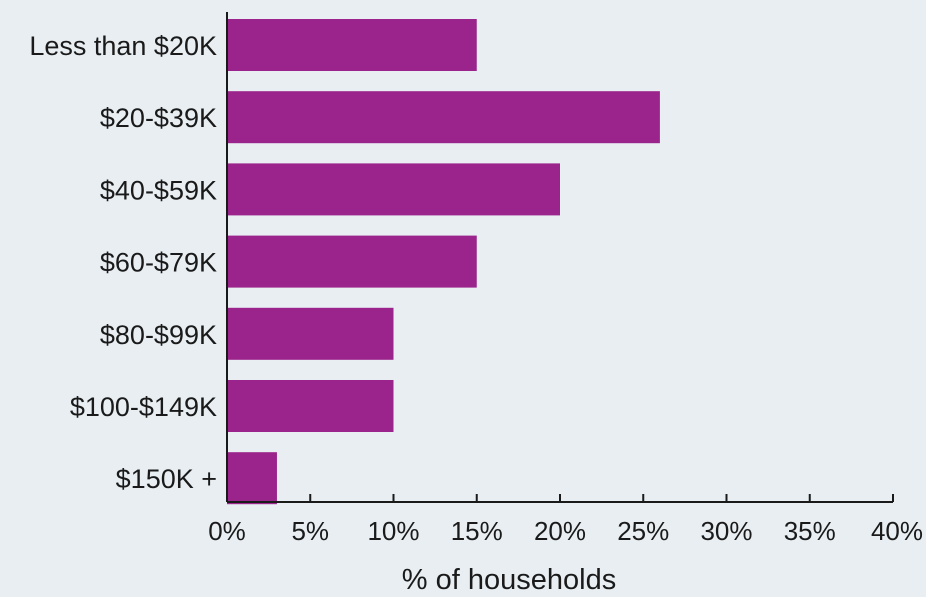  What do you see at coordinates (310, 531) in the screenshot?
I see `x-tick-label-1: 5%` at bounding box center [310, 531].